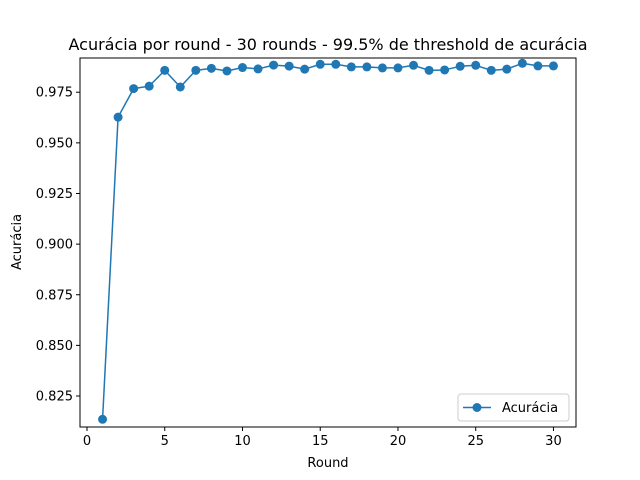  I want to click on y-tick-label: 0.850, so click(54, 346).